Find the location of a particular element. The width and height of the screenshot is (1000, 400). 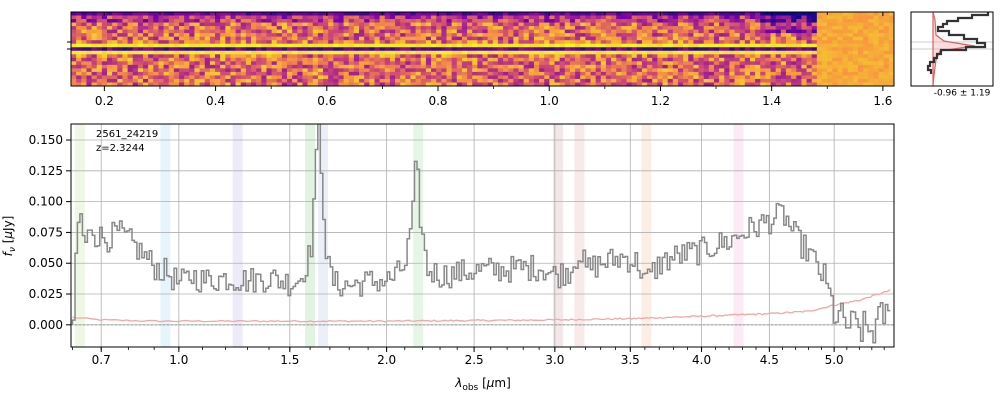

top-x-tick-label: 0.8 is located at coordinates (437, 101).